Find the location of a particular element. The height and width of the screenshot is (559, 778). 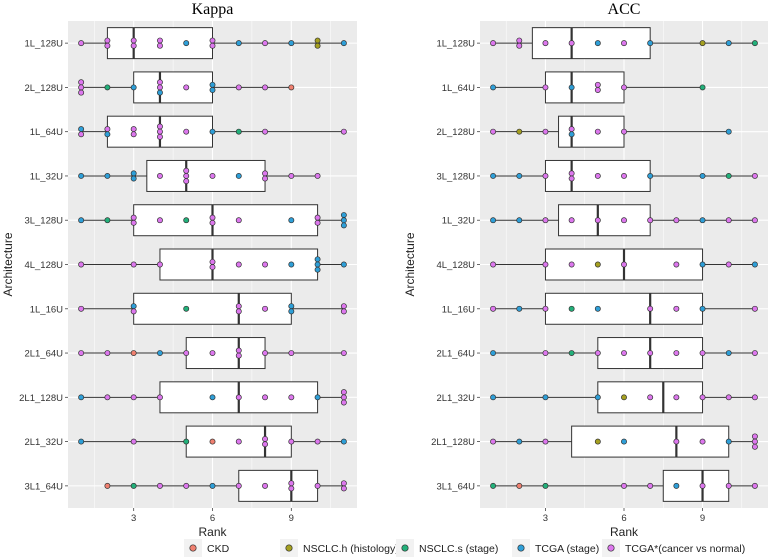

y-axis-label: Architecture is located at coordinates (410, 264).